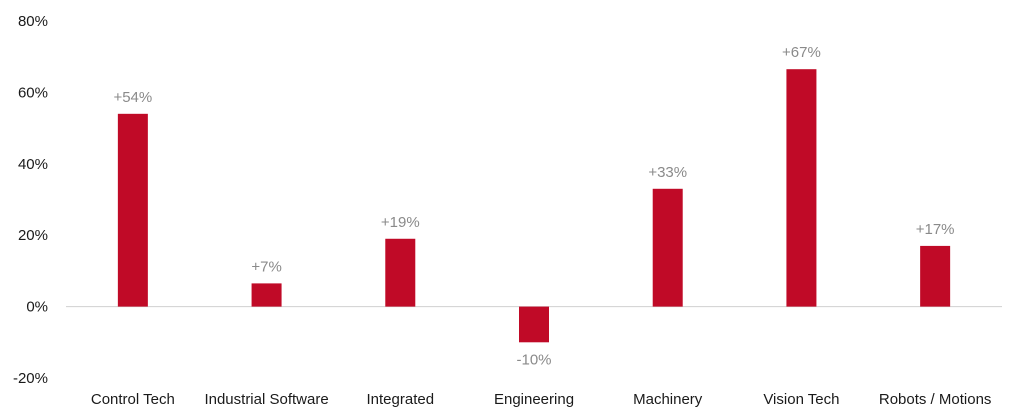  I want to click on bar-vision-tech, so click(801, 188).